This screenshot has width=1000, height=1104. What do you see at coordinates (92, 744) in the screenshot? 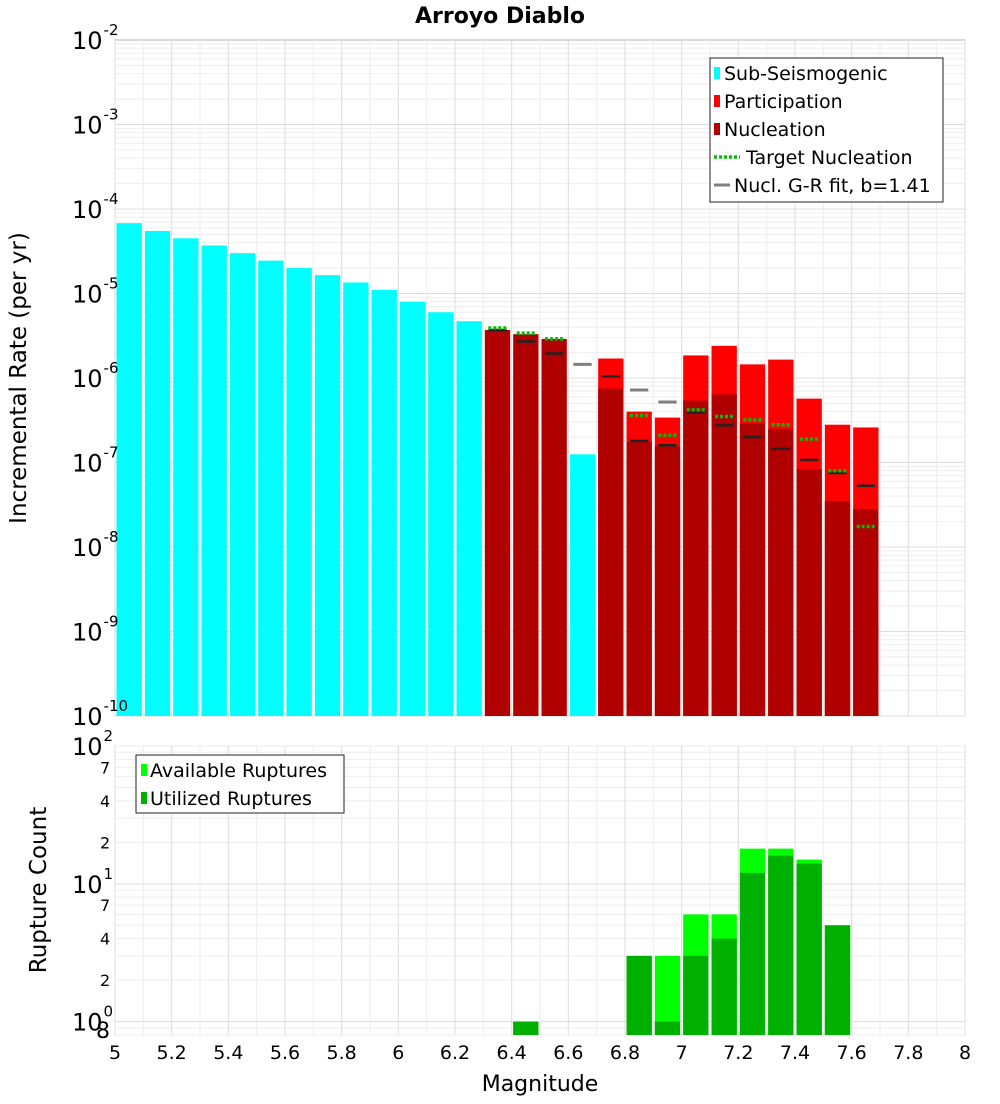
I see `count-y-tick-label: 10²` at bounding box center [92, 744].